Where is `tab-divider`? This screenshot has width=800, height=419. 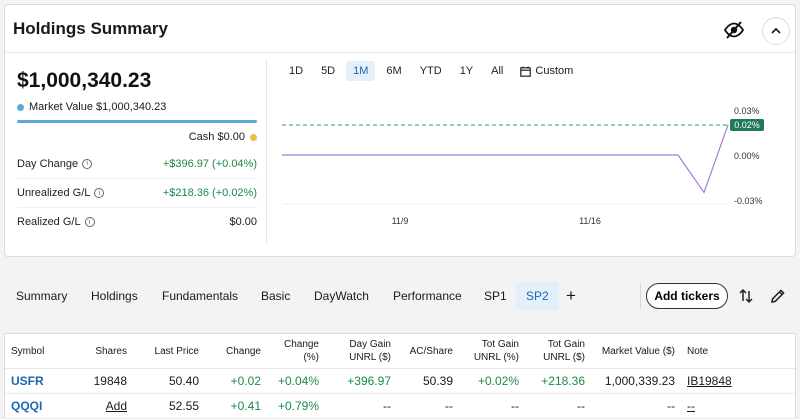 tab-divider is located at coordinates (640, 296).